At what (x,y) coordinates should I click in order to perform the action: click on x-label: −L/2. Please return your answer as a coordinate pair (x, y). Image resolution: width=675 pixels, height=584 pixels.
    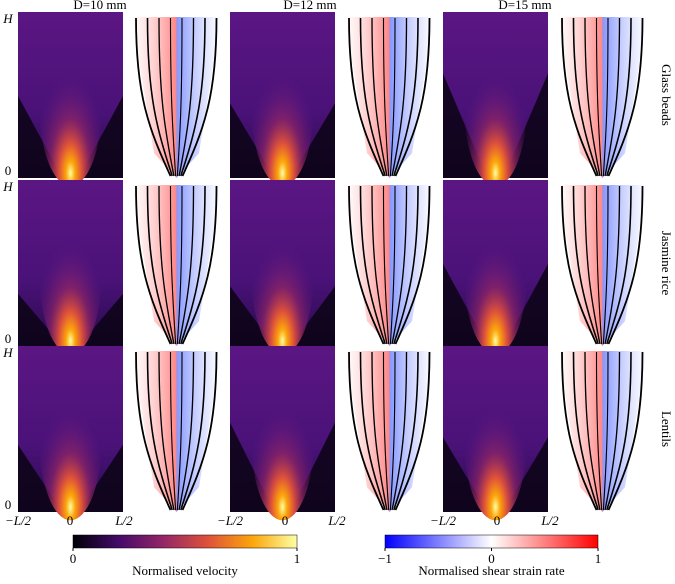
    Looking at the image, I should click on (18, 520).